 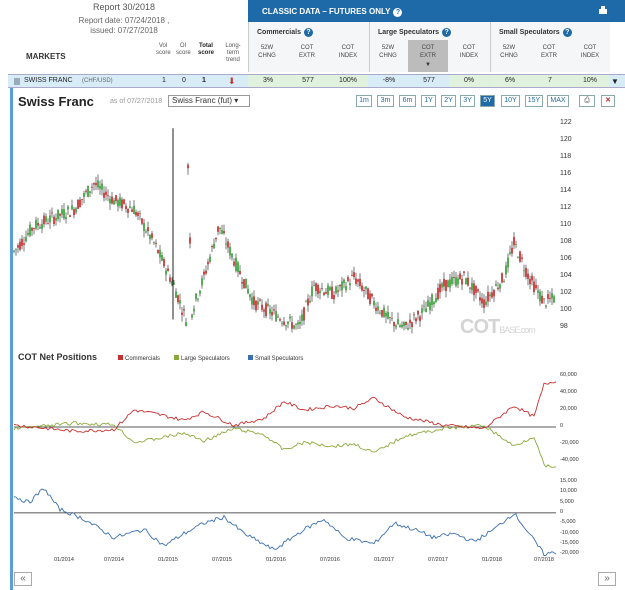 What do you see at coordinates (534, 101) in the screenshot?
I see `range-button-15Y: 15Y` at bounding box center [534, 101].